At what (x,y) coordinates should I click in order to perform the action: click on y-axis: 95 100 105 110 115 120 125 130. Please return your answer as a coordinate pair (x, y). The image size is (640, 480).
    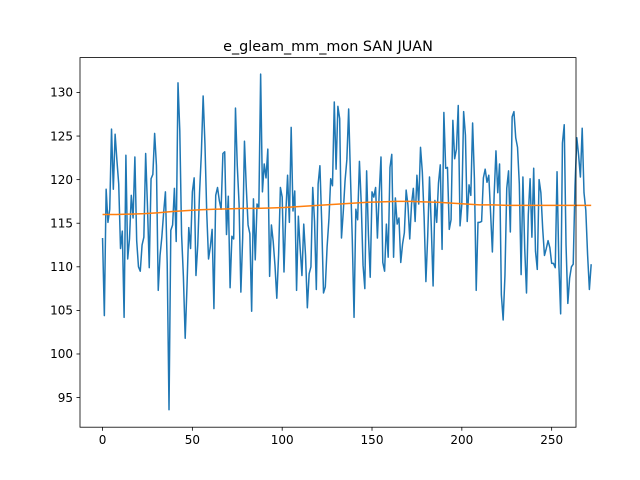
    Looking at the image, I should click on (65, 245).